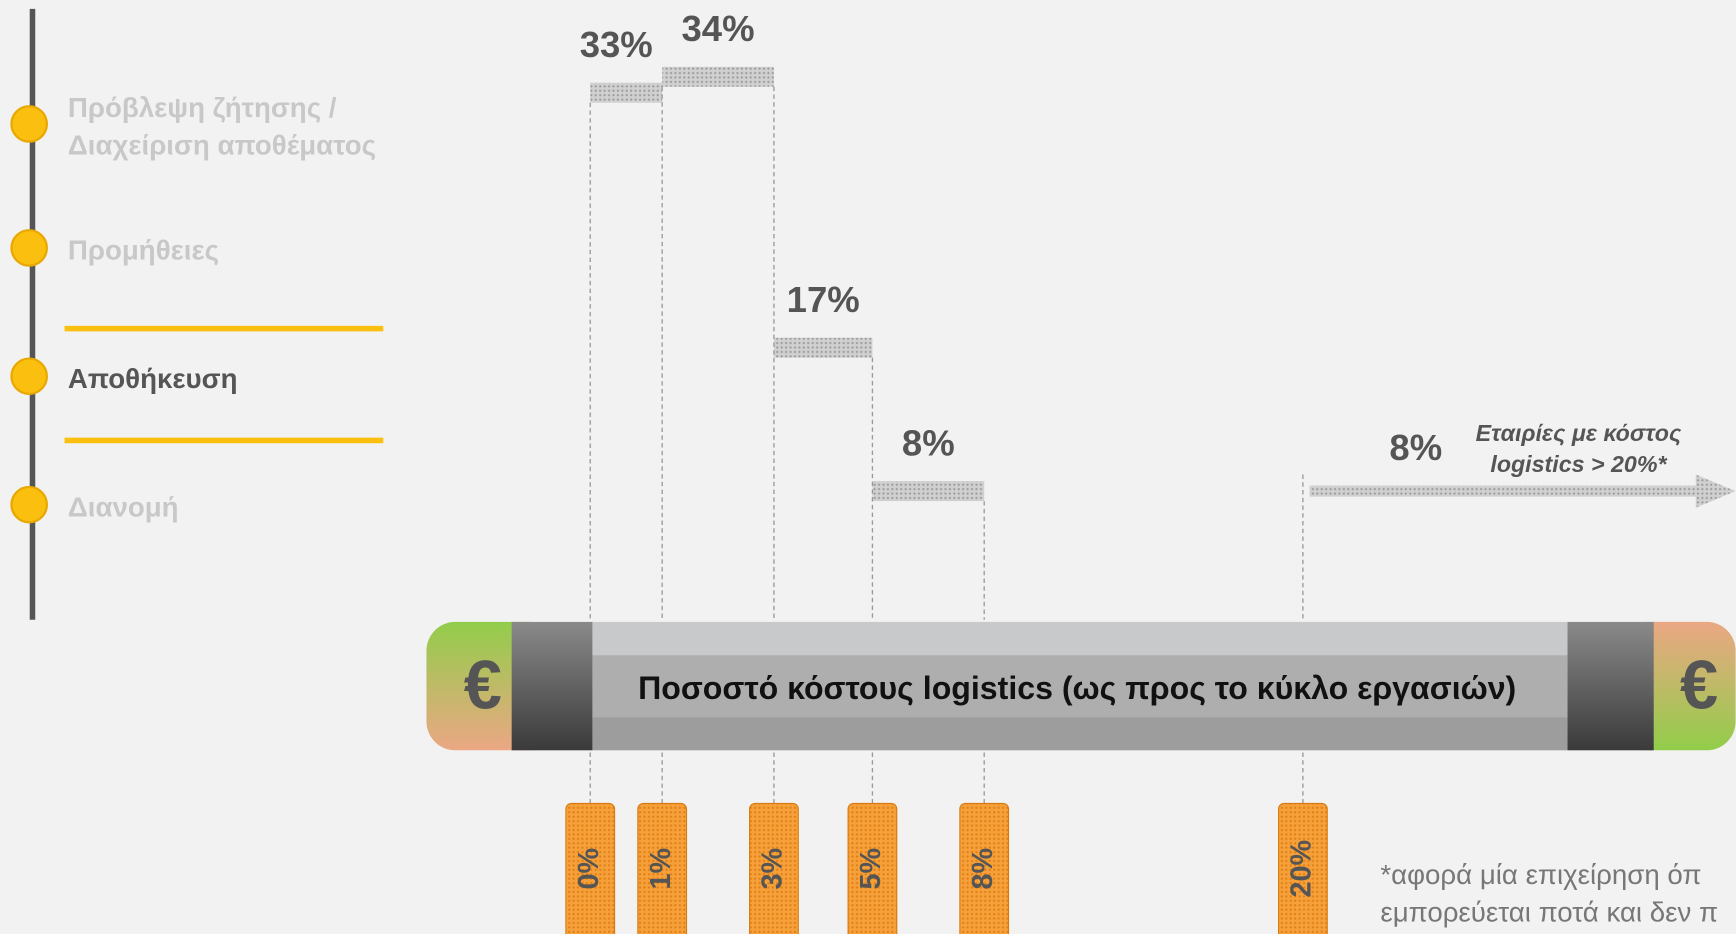 The image size is (1736, 934). Describe the element at coordinates (718, 28) in the screenshot. I see `value-label: 34%` at that location.